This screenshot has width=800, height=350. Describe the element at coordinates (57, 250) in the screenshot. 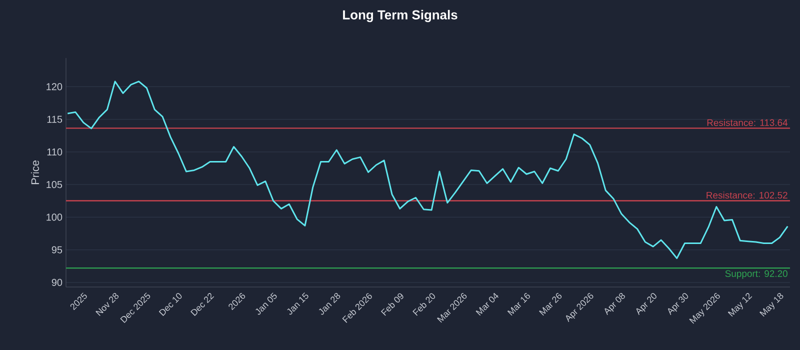

I see `y-tick-label: 95` at that location.